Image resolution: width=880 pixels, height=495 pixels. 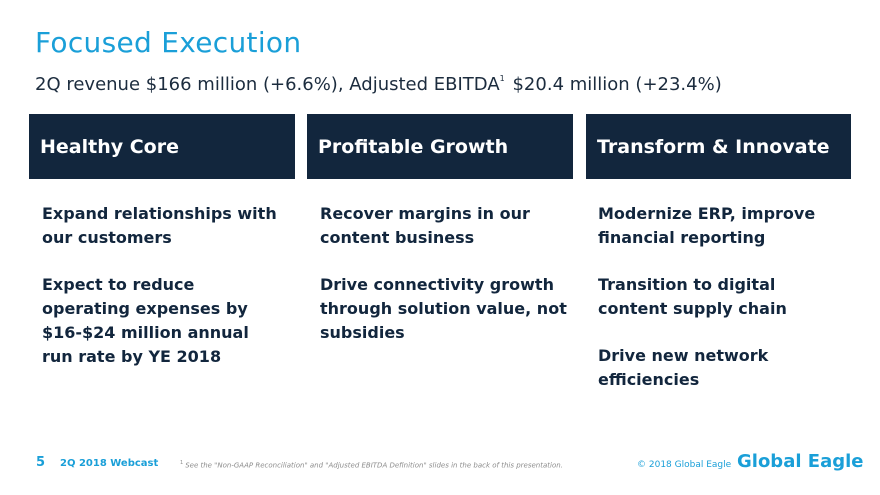 I want to click on page-number: 5, so click(x=41, y=462).